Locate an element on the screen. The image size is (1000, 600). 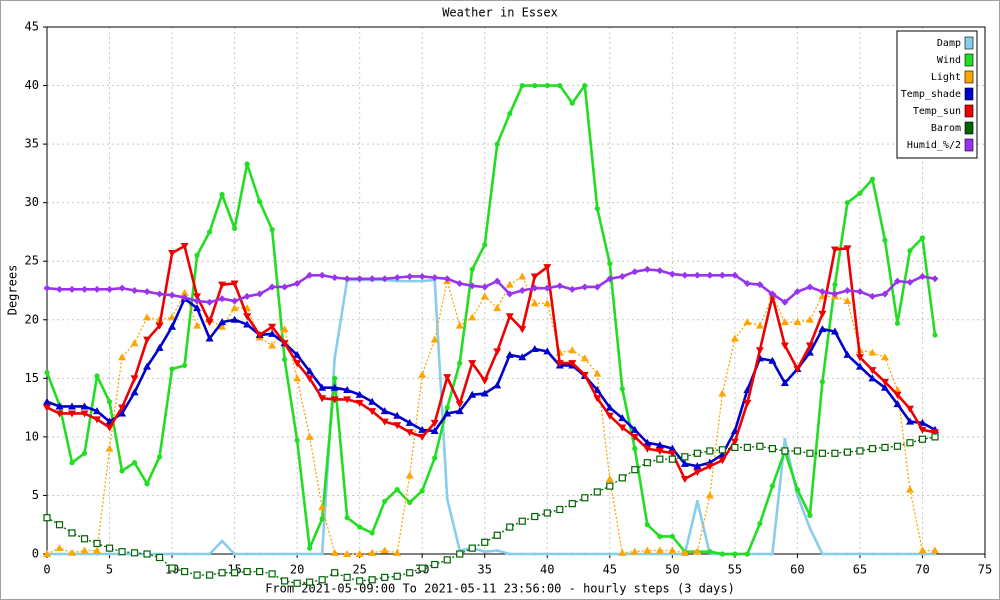
y-tick-label: 15 is located at coordinates (32, 378).